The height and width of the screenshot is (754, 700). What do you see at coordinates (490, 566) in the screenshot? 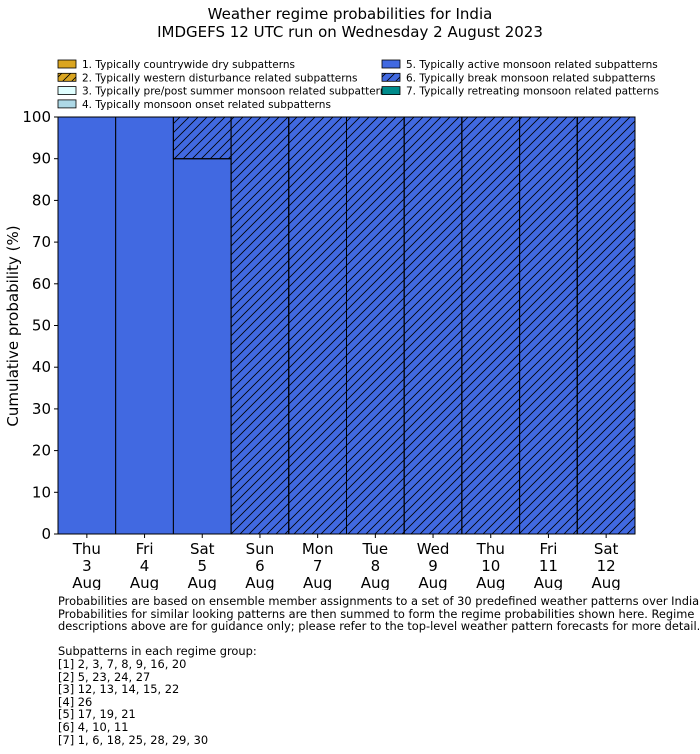
I see `x-tick-label: 10` at bounding box center [490, 566].